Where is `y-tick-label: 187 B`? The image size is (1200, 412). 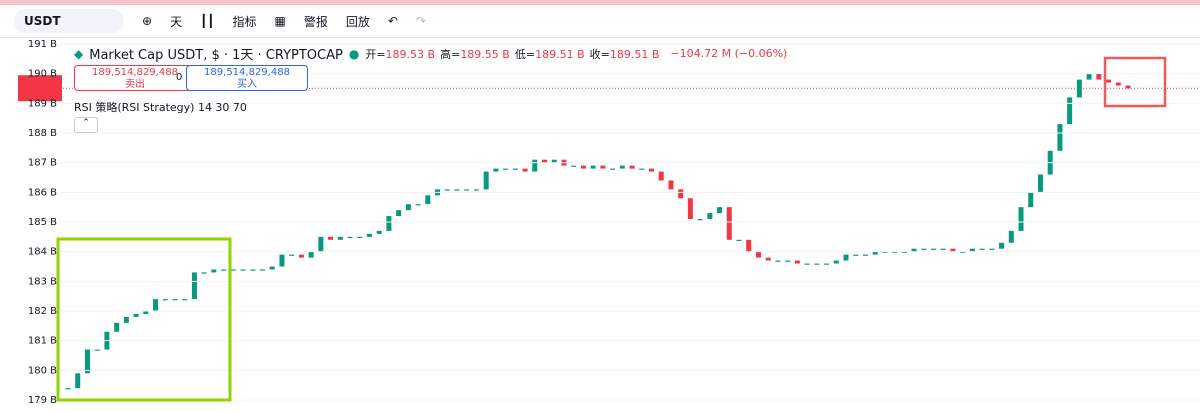
y-tick-label: 187 B is located at coordinates (42, 163).